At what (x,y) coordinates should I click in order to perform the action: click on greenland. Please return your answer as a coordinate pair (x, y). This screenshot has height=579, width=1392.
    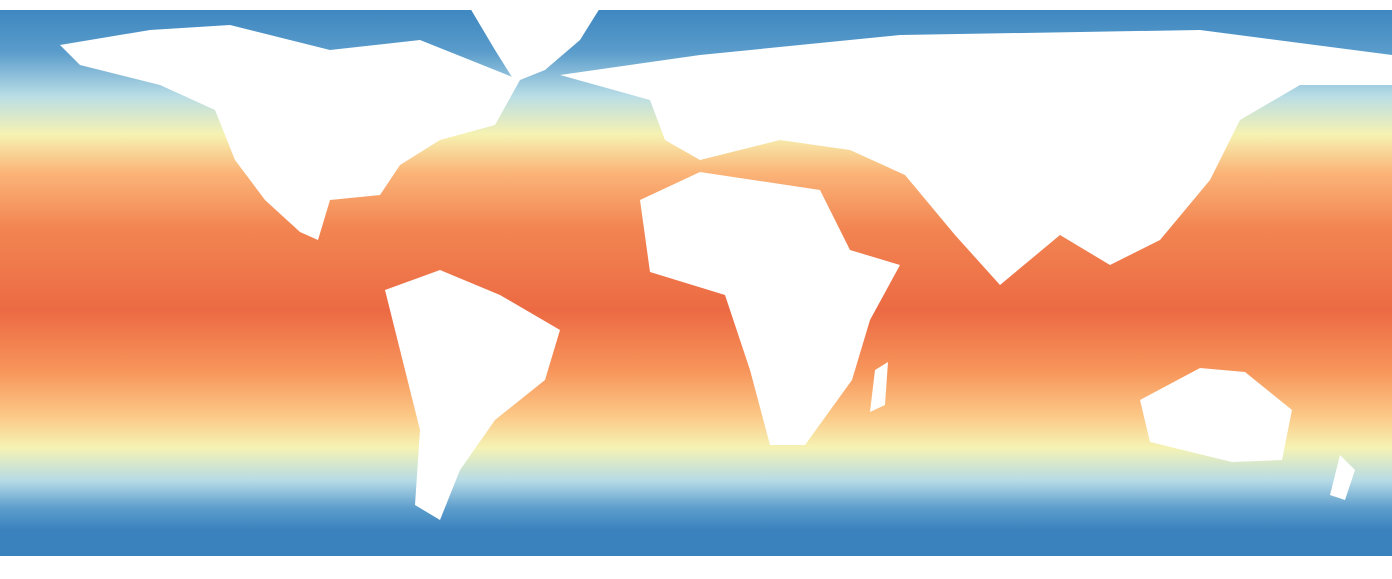
    Looking at the image, I should click on (535, 45).